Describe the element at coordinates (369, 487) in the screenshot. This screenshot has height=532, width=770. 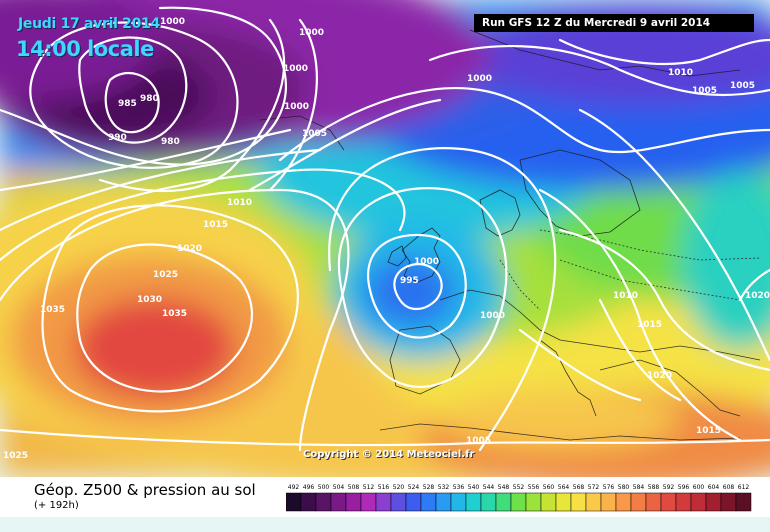
I see `scale-tick-label: 512` at that location.